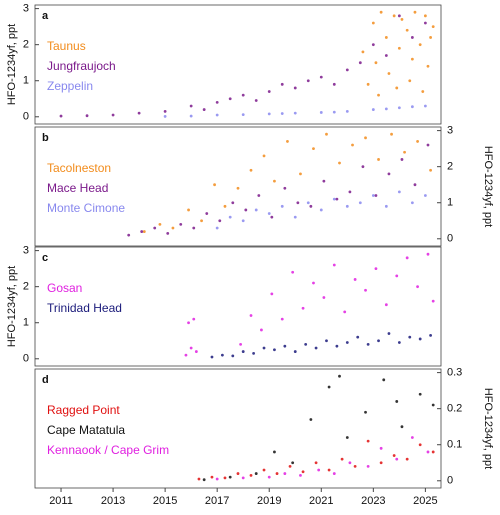  Describe the element at coordinates (217, 501) in the screenshot. I see `x-tick-label: 2017` at that location.